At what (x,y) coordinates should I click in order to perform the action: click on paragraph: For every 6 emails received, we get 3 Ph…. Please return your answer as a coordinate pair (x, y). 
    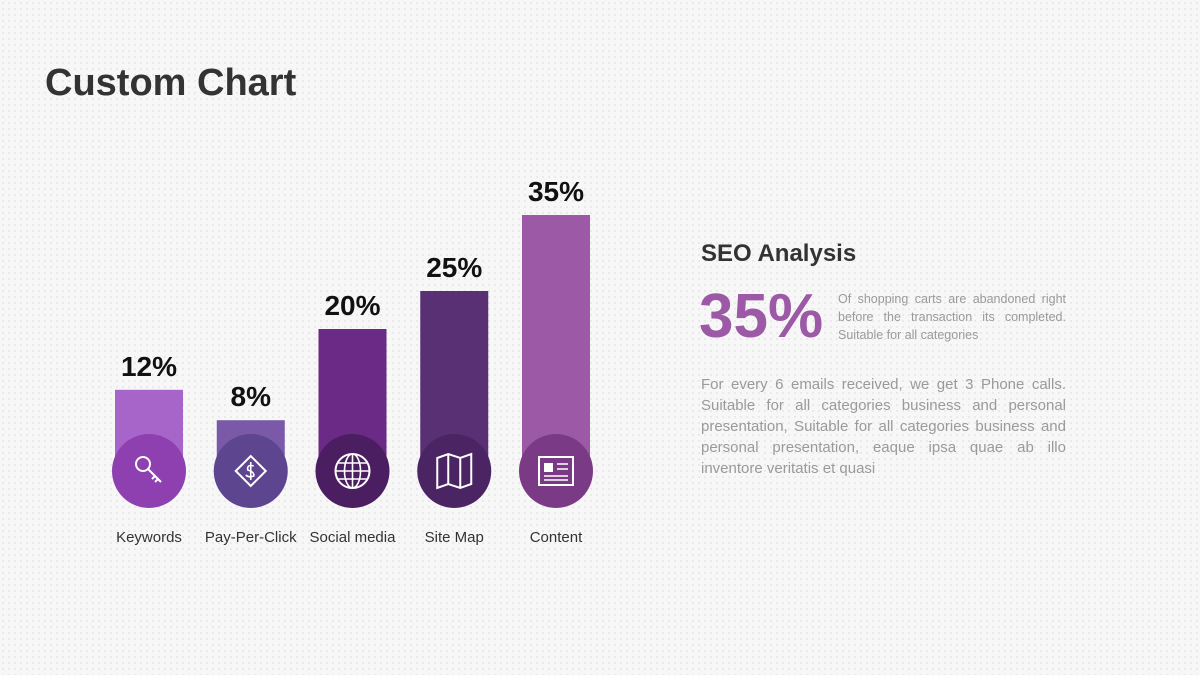
    Looking at the image, I should click on (883, 426).